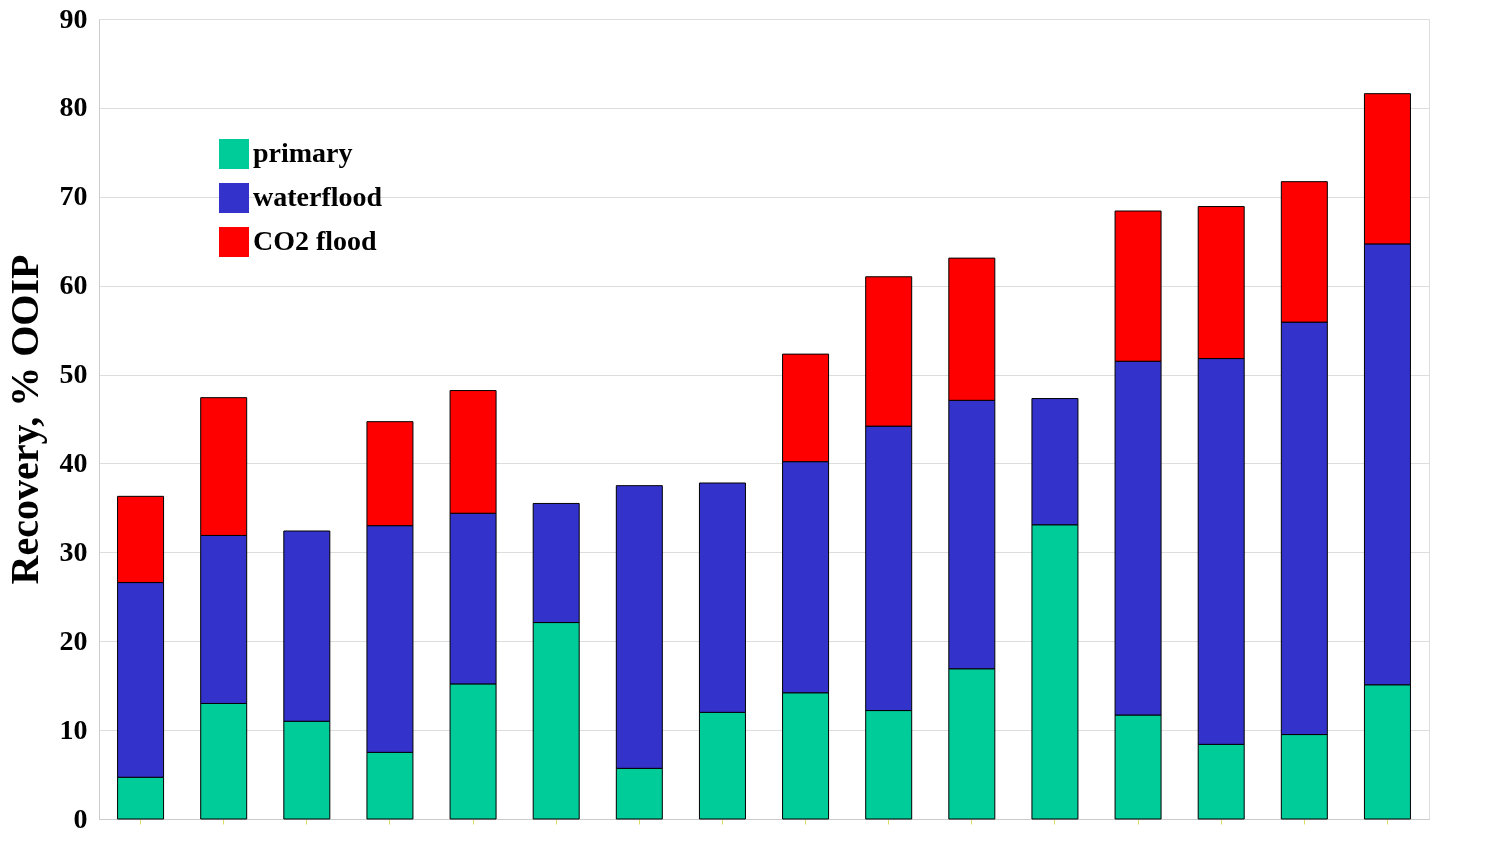 The image size is (1485, 861). What do you see at coordinates (315, 240) in the screenshot?
I see `legend-label: CO2 flood` at bounding box center [315, 240].